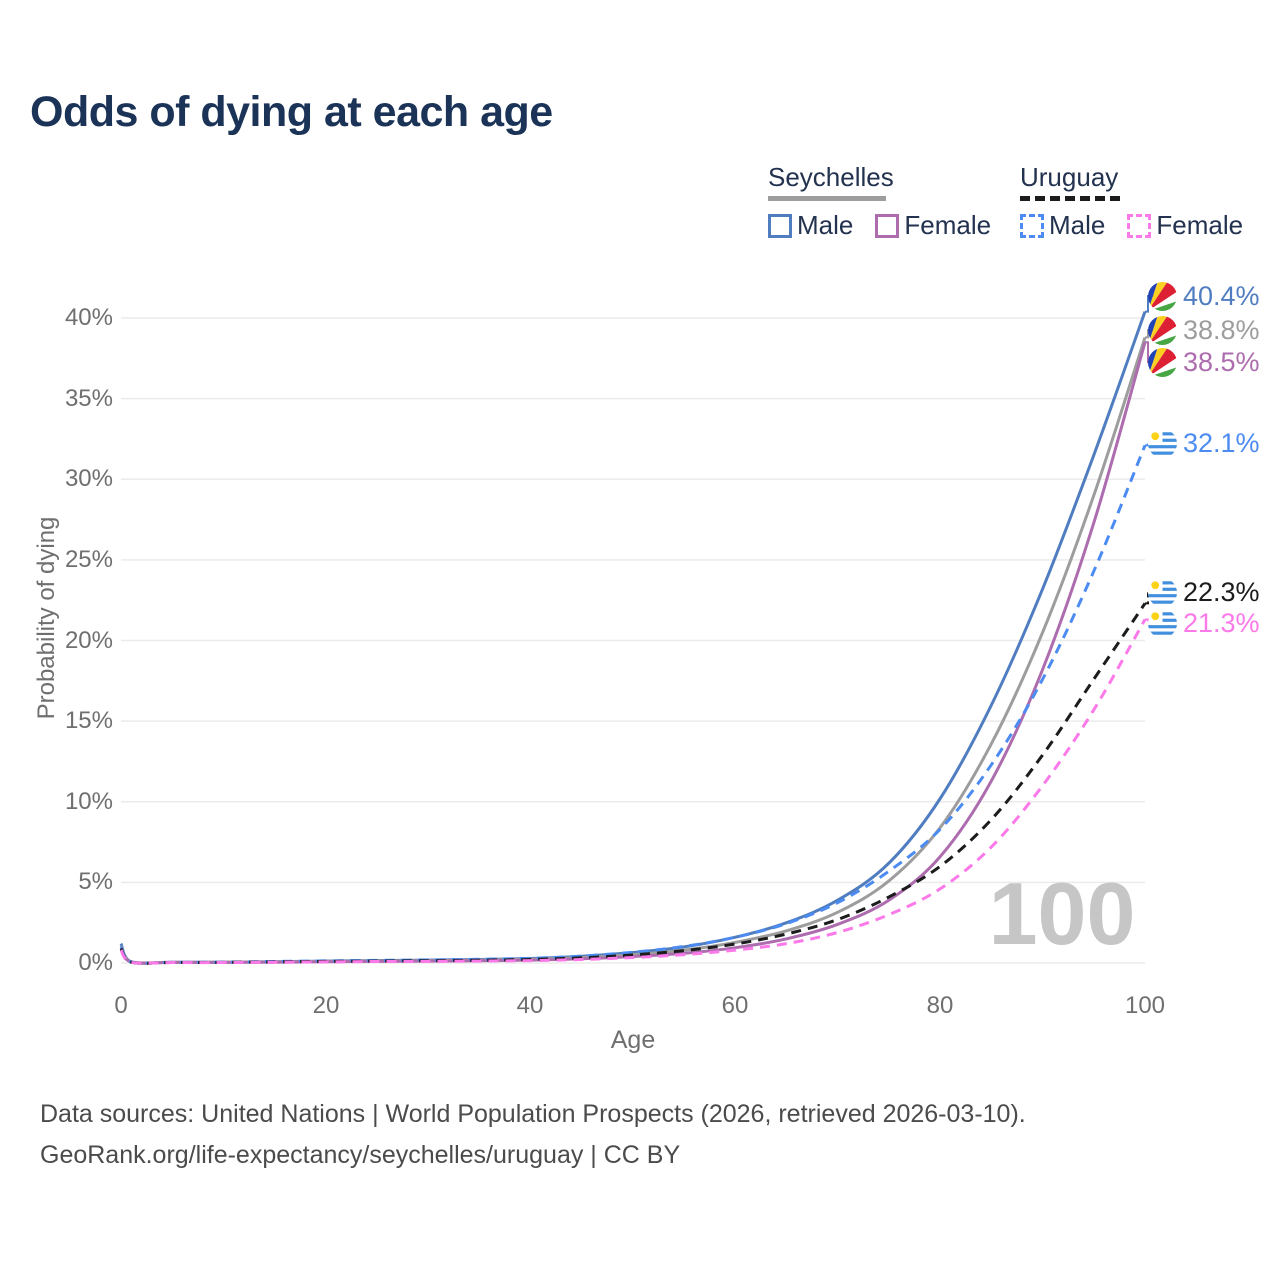 This screenshot has height=1280, width=1280. What do you see at coordinates (1221, 329) in the screenshot?
I see `end-value-seychelles-both: 38.8%` at bounding box center [1221, 329].